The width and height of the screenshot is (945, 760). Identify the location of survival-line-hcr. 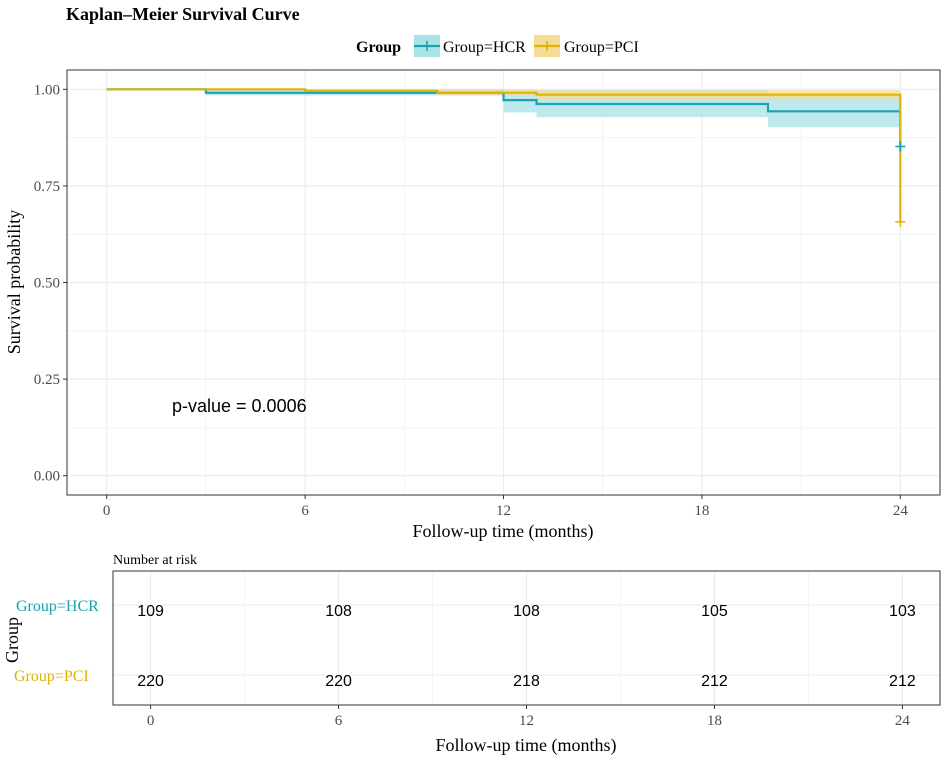
(504, 117).